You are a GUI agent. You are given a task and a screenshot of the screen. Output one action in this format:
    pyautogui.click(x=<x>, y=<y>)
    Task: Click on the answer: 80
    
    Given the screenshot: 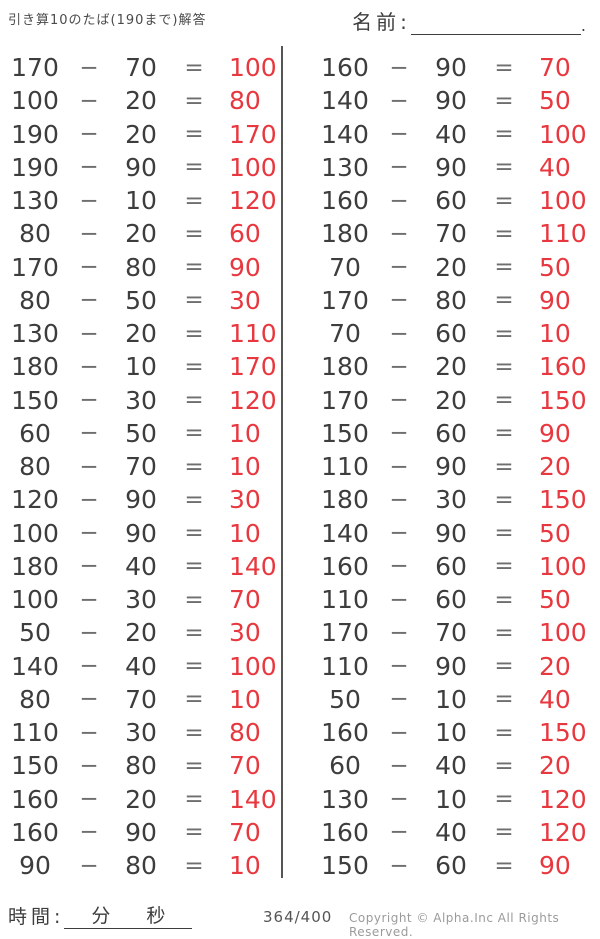 What is the action you would take?
    pyautogui.click(x=245, y=101)
    